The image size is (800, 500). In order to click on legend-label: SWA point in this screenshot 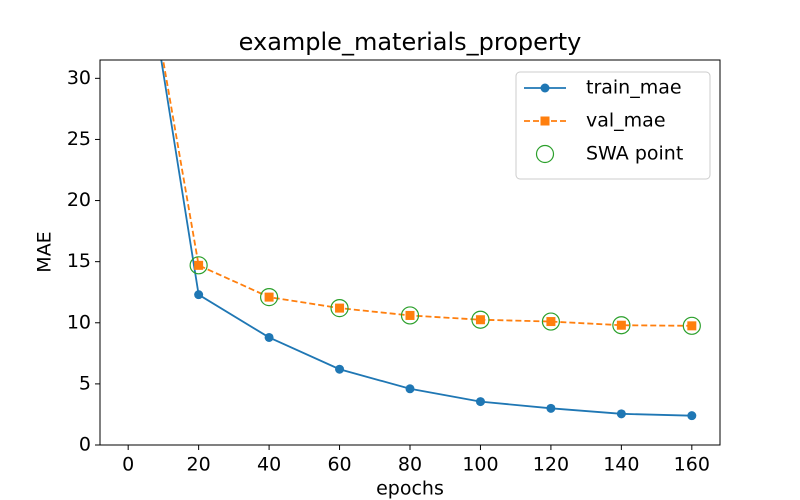, I will do `click(634, 154)`.